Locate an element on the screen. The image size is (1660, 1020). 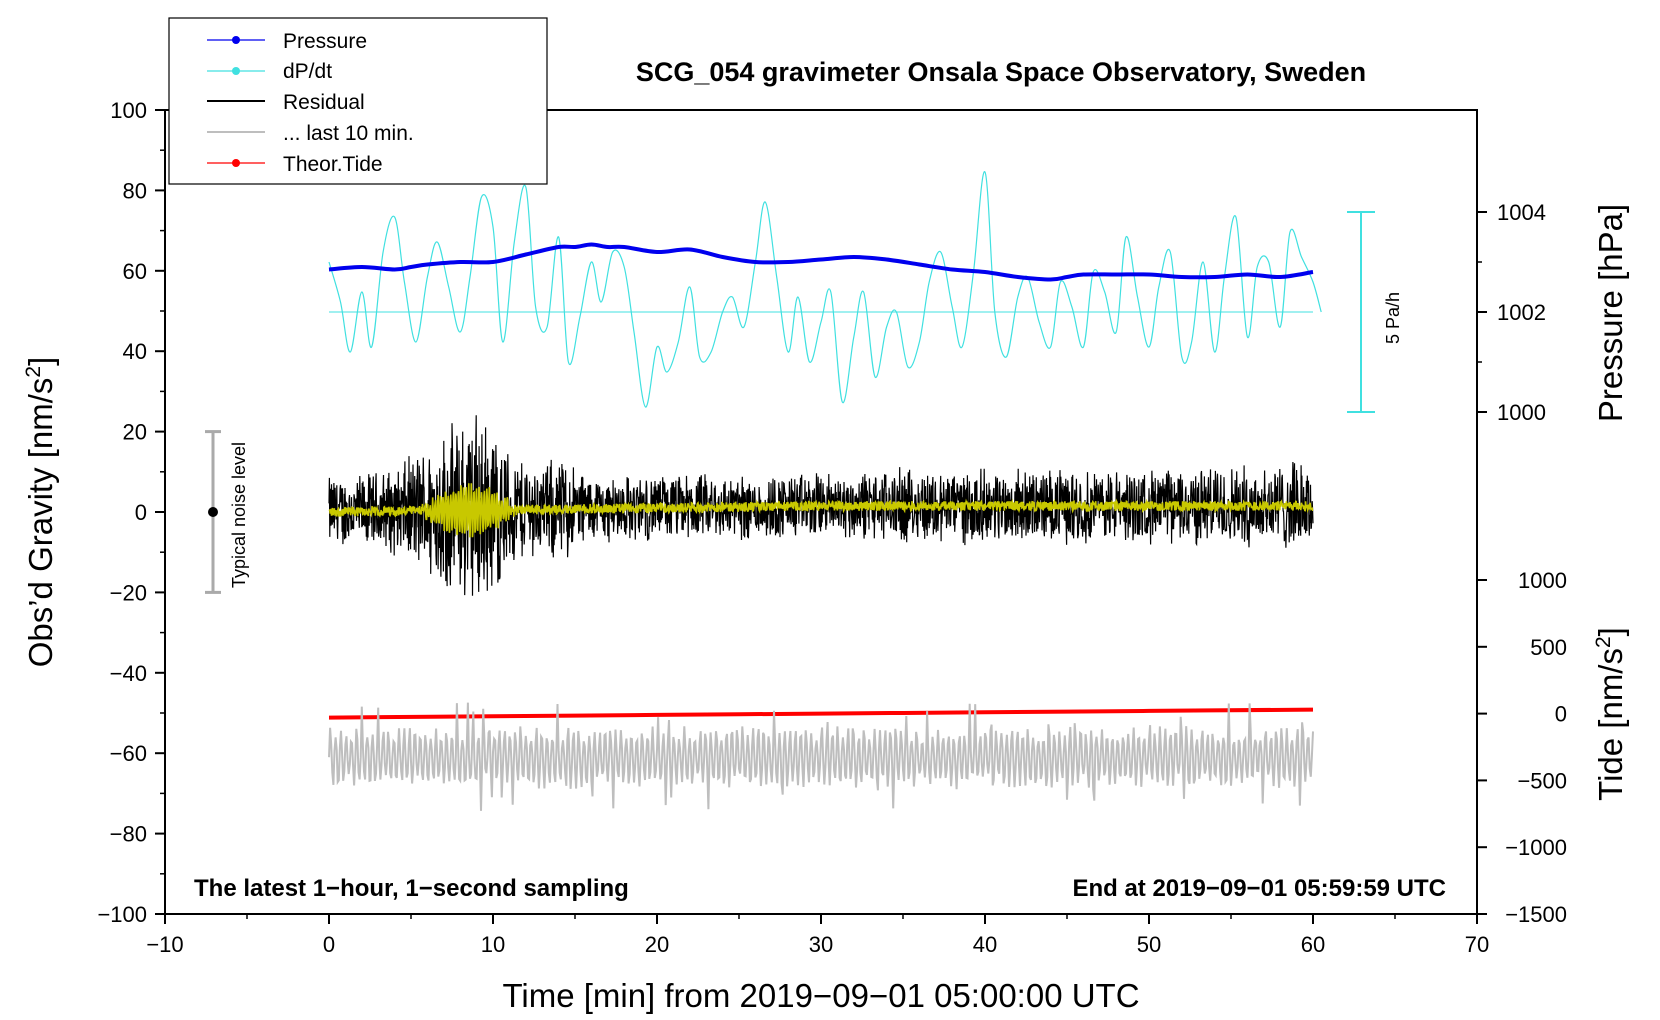
tide-tick-label: −1500 is located at coordinates (1536, 914).